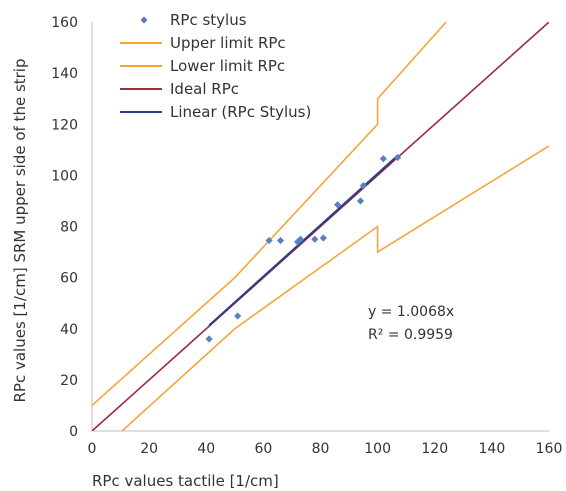 Image resolution: width=566 pixels, height=491 pixels. What do you see at coordinates (492, 449) in the screenshot?
I see `x-tick-label: 140` at bounding box center [492, 449].